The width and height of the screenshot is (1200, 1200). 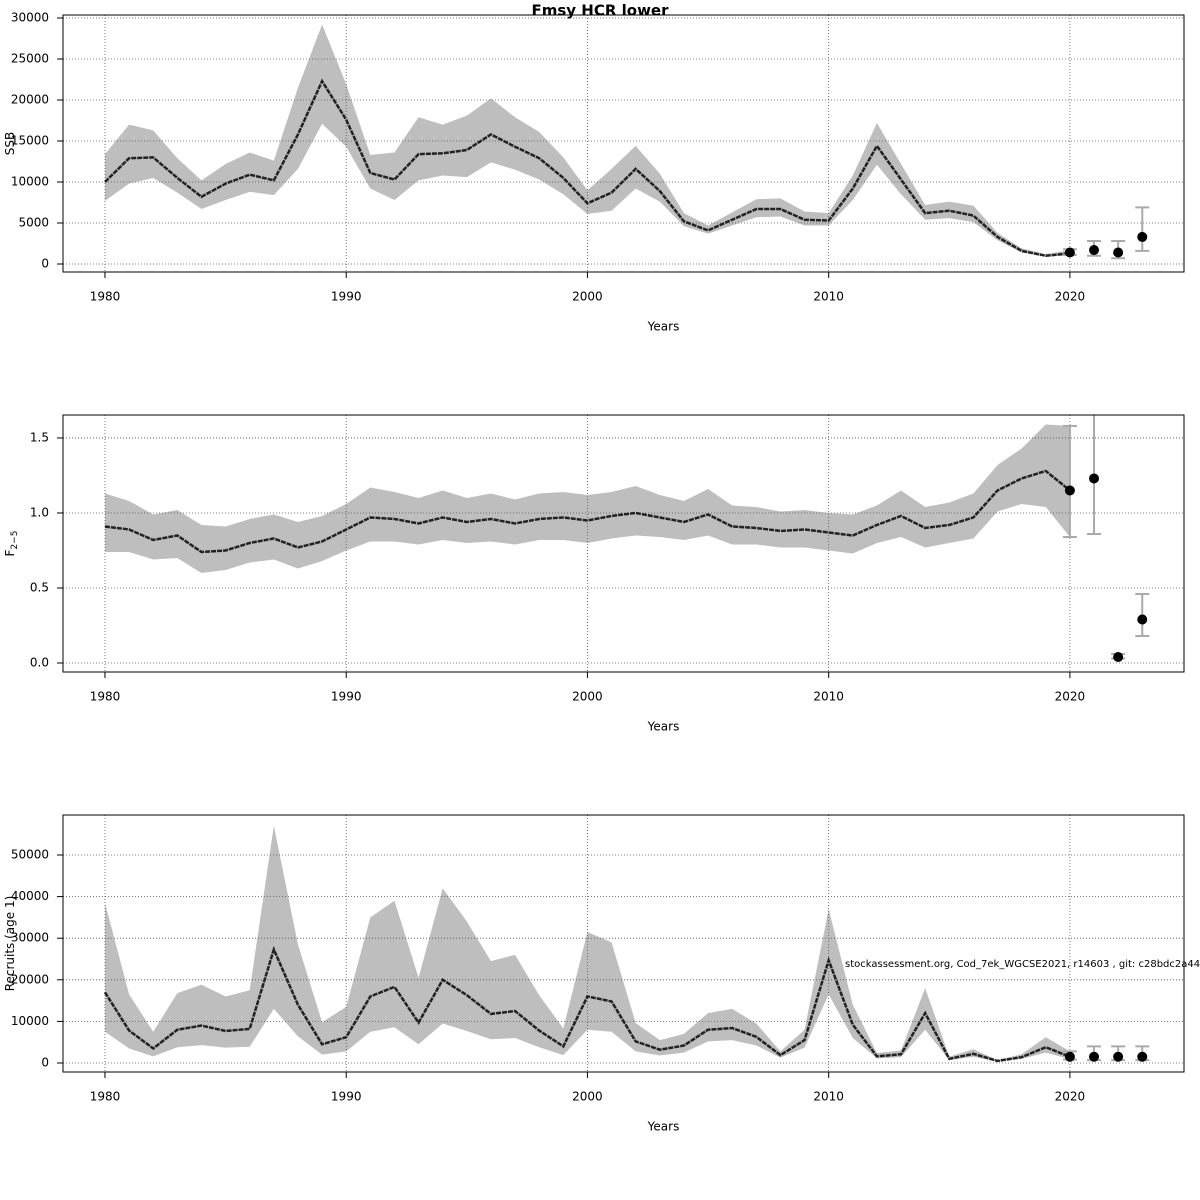 I want to click on y-tick-label: 25000, so click(x=30, y=59).